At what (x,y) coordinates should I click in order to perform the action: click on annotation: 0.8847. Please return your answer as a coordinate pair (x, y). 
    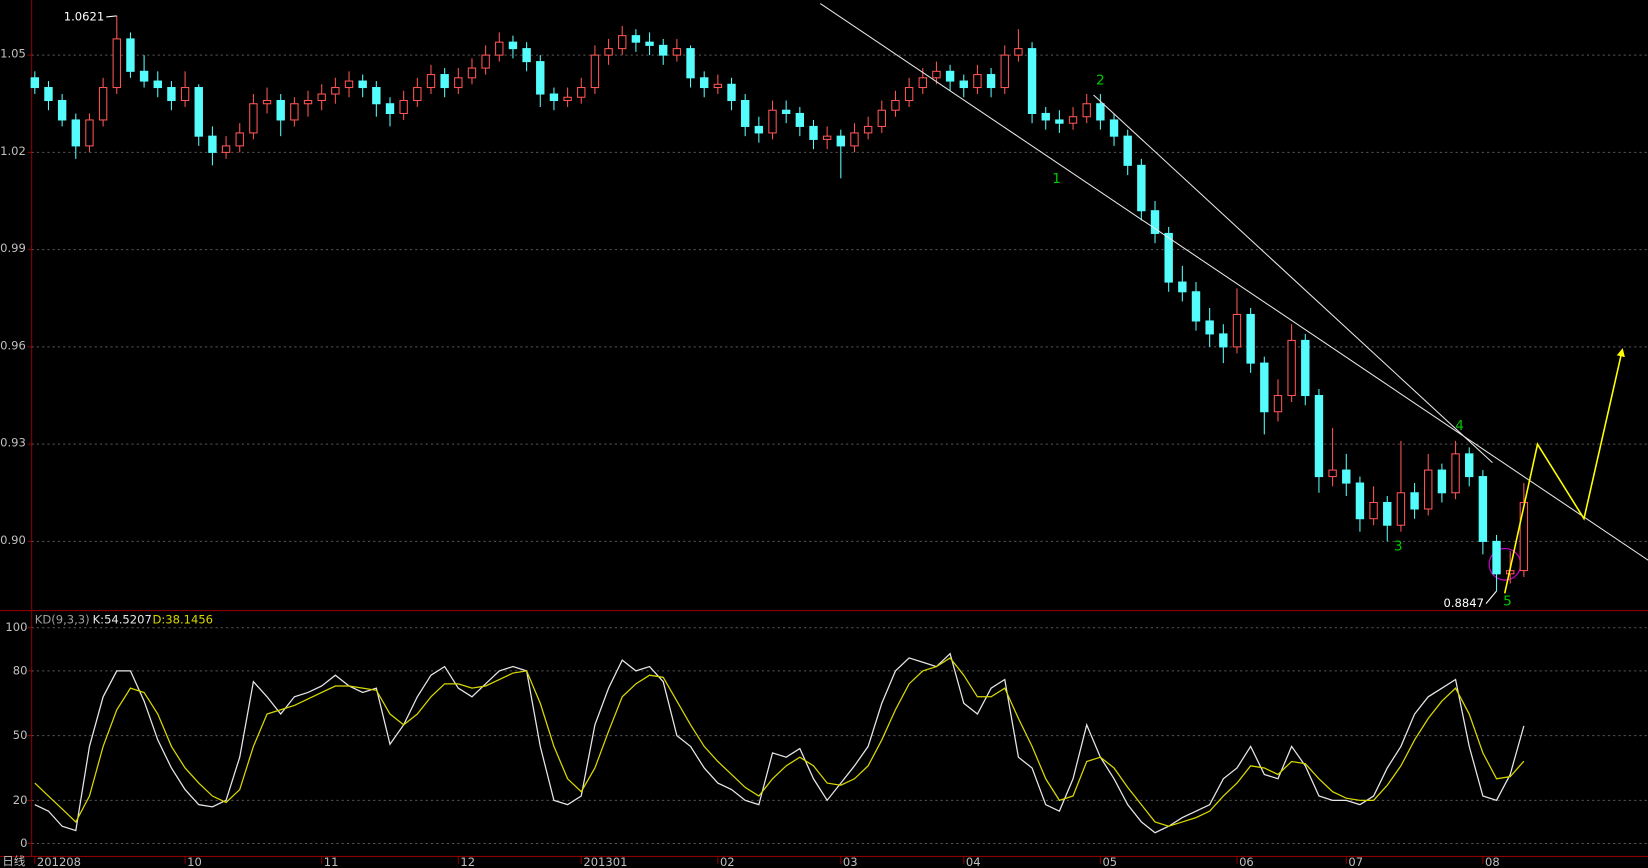
    Looking at the image, I should click on (1464, 603).